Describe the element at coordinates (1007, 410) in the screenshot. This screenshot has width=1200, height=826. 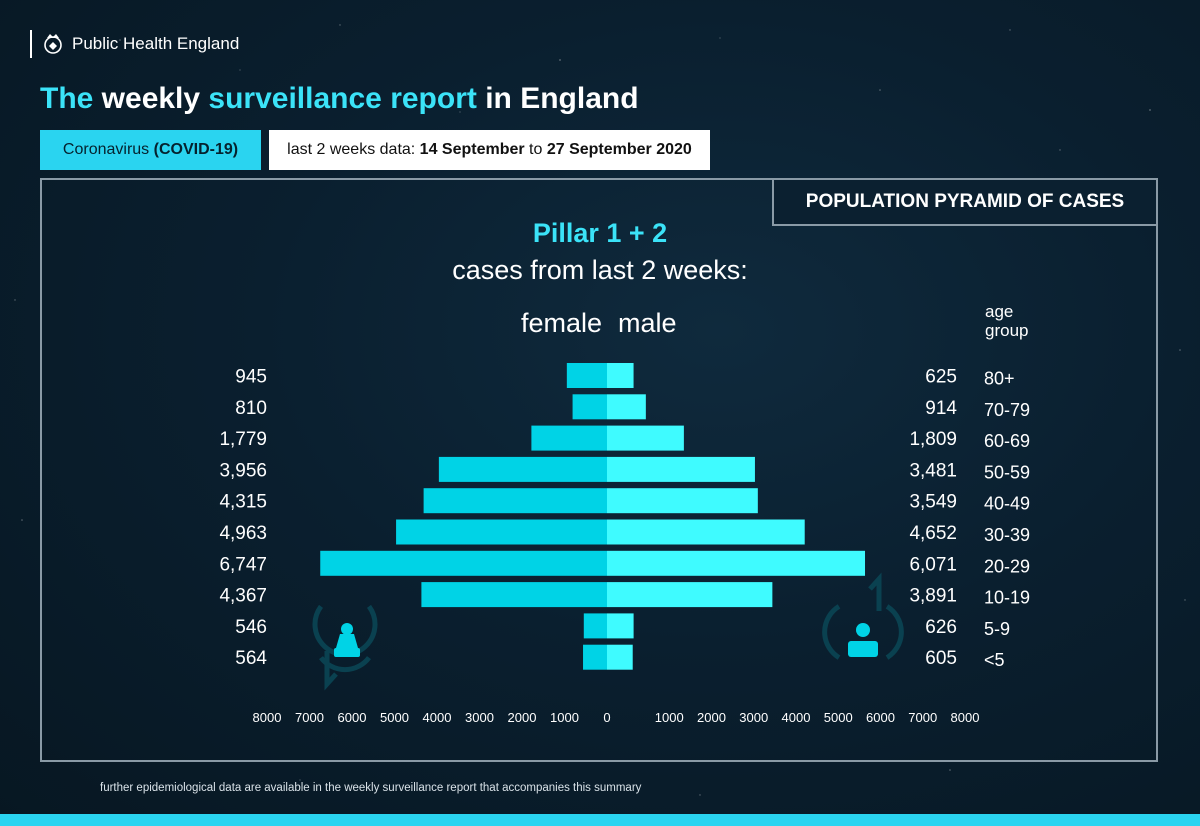
I see `age-group-label-1: 70-79` at that location.